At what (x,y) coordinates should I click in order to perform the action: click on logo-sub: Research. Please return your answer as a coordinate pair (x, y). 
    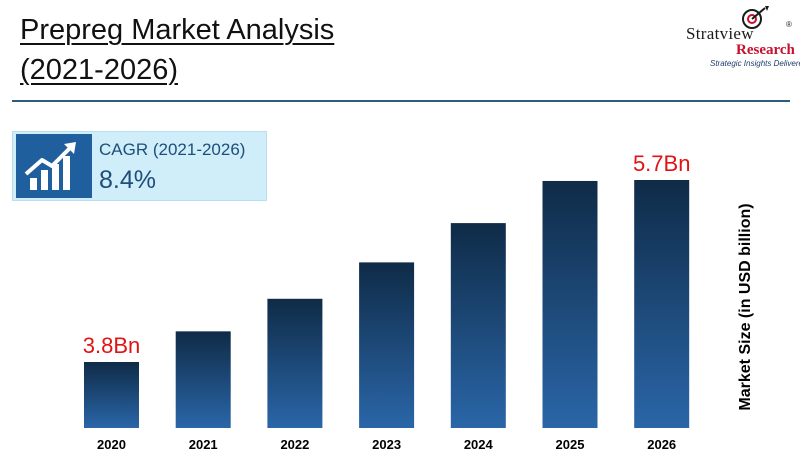
    Looking at the image, I should click on (765, 50).